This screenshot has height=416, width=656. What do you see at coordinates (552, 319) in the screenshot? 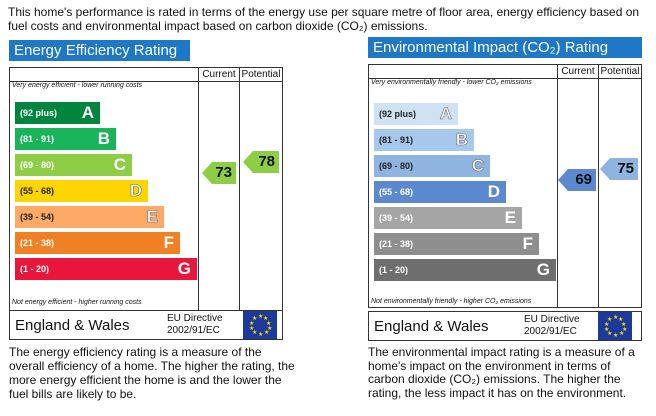
I see `environment-directive-line1: EU Directive` at bounding box center [552, 319].